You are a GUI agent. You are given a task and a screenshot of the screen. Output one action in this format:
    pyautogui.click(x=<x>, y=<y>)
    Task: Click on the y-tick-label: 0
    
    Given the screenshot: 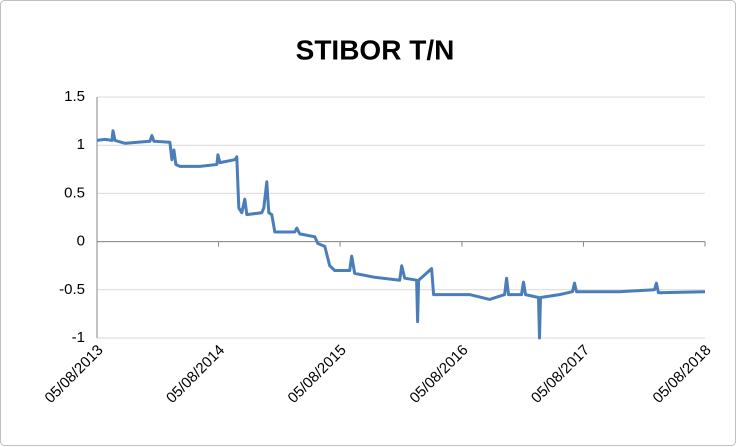 What is the action you would take?
    pyautogui.click(x=81, y=241)
    